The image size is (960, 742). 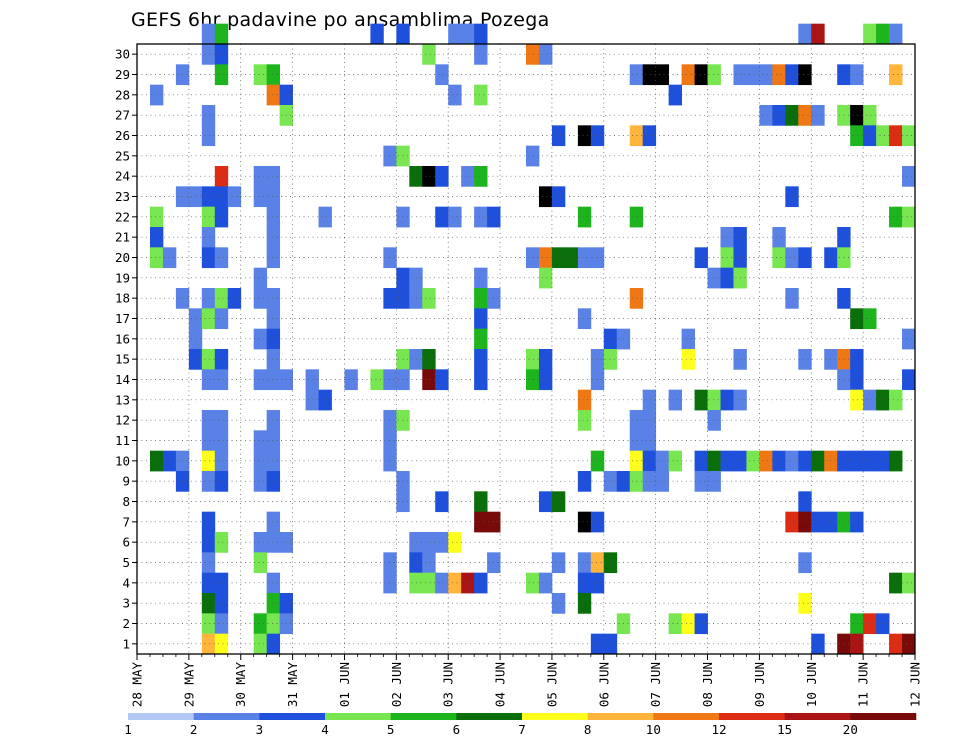 What do you see at coordinates (188, 685) in the screenshot?
I see `x-tick-label: 29 MAY` at bounding box center [188, 685].